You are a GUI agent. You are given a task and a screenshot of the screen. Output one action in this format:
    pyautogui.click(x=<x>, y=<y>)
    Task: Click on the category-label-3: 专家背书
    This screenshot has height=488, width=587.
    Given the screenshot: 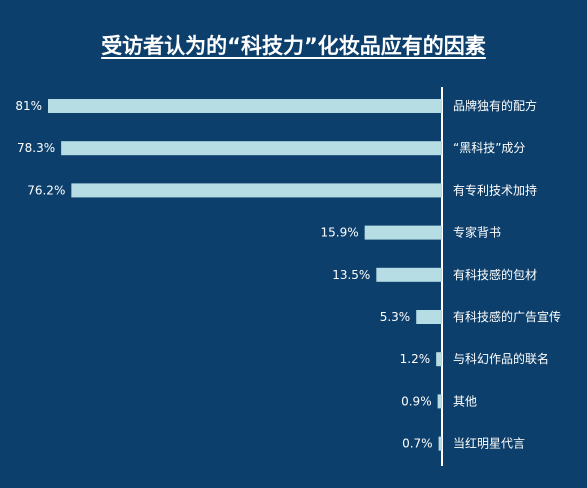 What is the action you would take?
    pyautogui.click(x=477, y=232)
    